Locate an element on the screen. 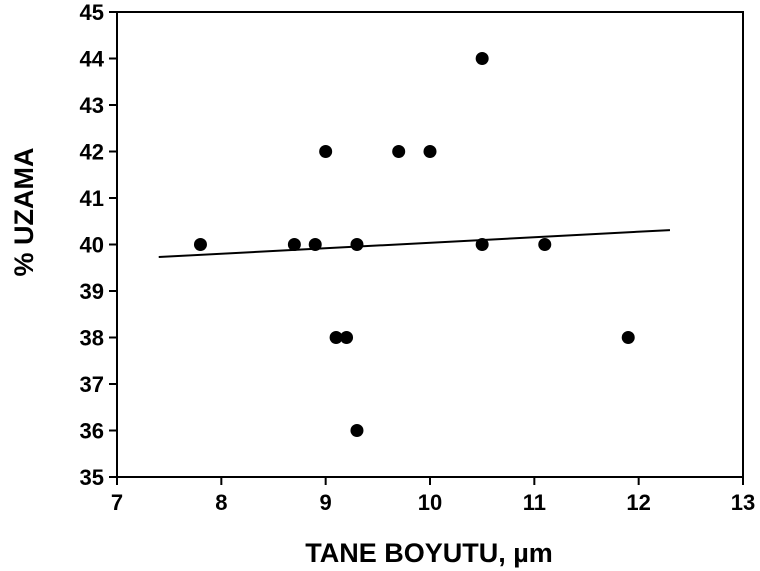 The image size is (760, 571). y-tick-label: 42 is located at coordinates (92, 152).